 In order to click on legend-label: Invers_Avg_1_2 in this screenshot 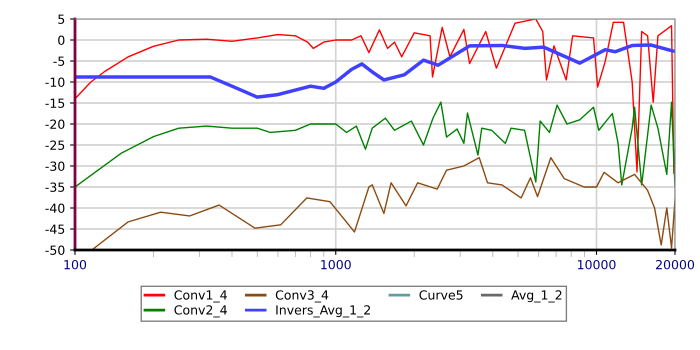, I will do `click(323, 311)`.